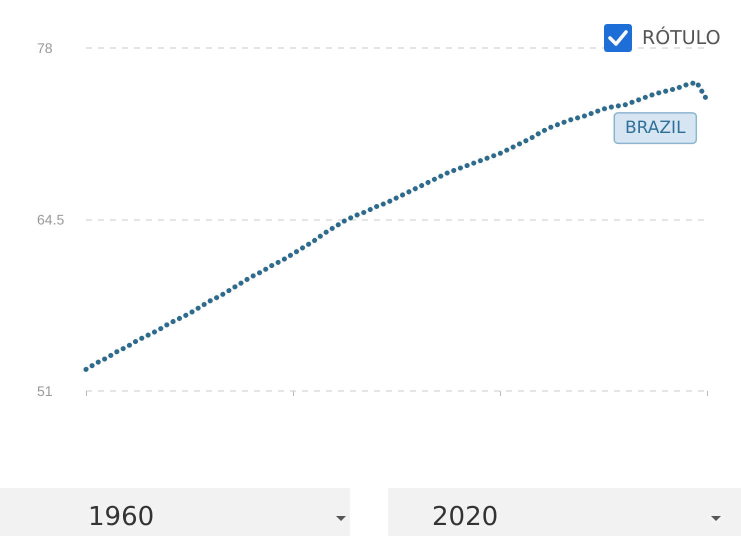 This screenshot has width=741, height=536. I want to click on text: 2020, so click(465, 517).